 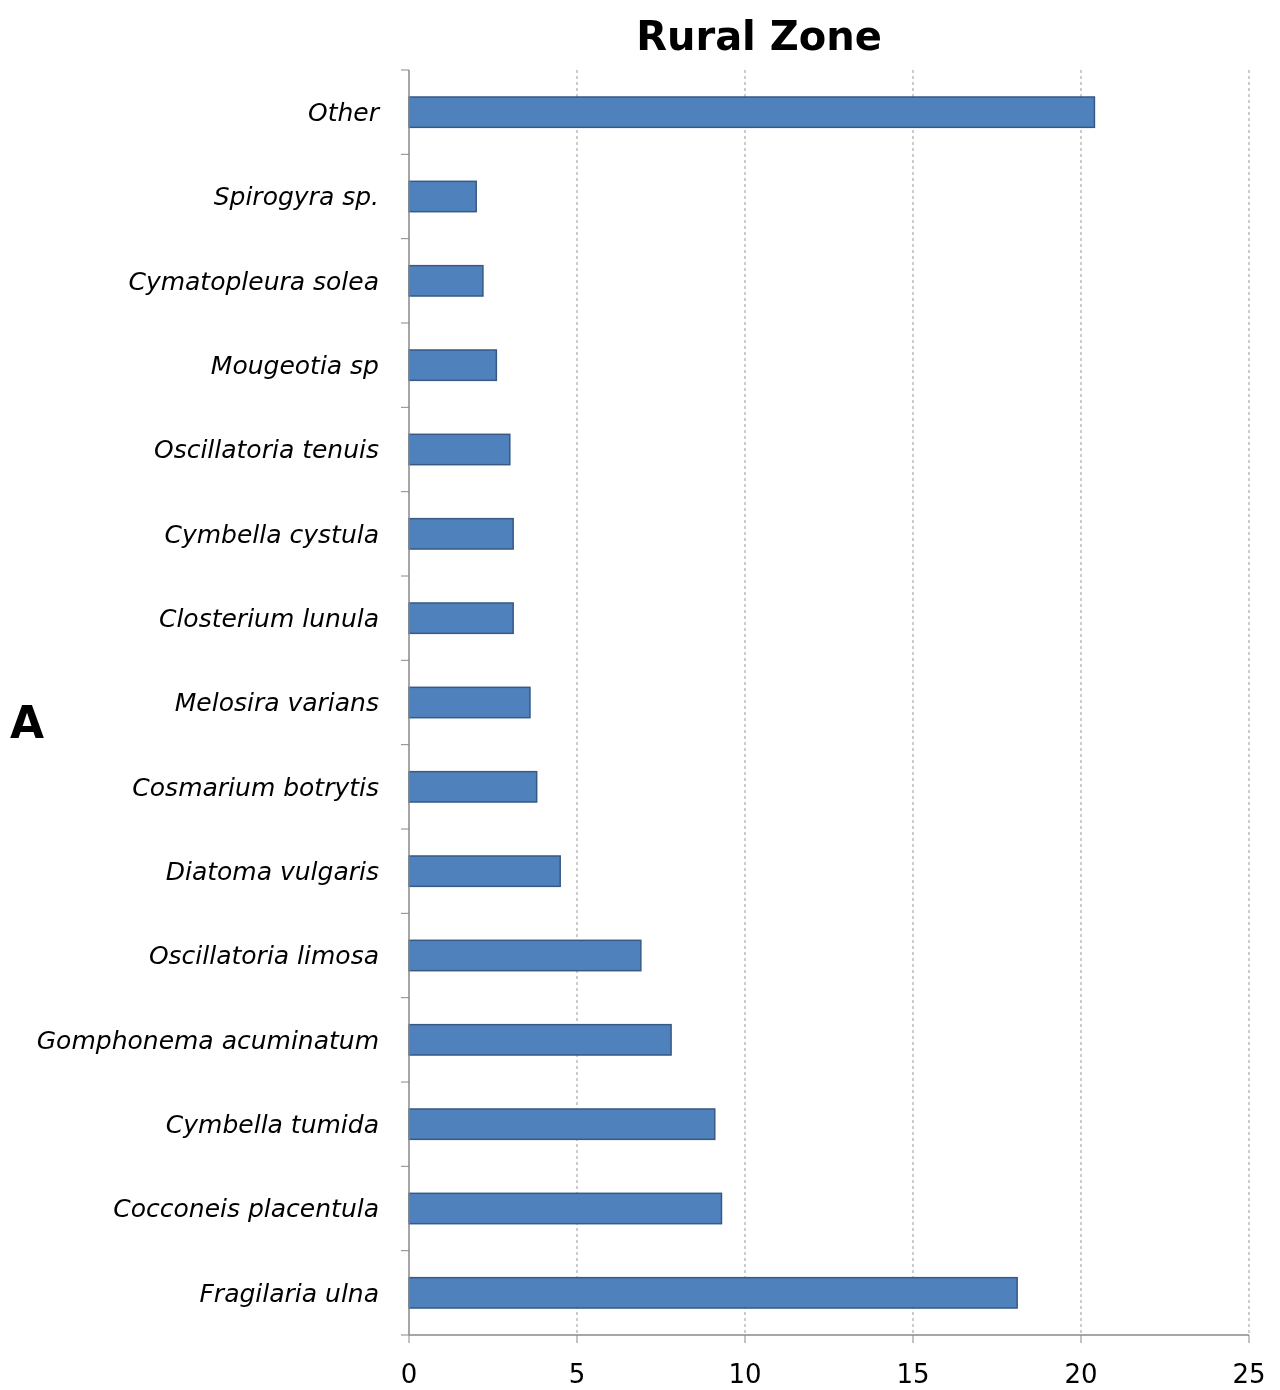 What do you see at coordinates (263, 956) in the screenshot?
I see `y-tick-label: Oscillatoria limosa` at bounding box center [263, 956].